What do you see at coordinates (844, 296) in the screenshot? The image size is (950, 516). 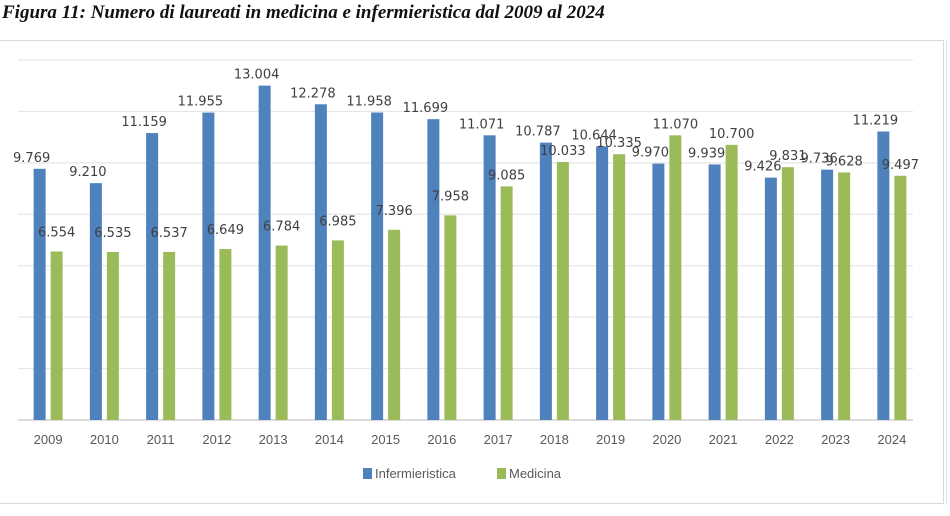 I see `bar-medicina-2023` at bounding box center [844, 296].